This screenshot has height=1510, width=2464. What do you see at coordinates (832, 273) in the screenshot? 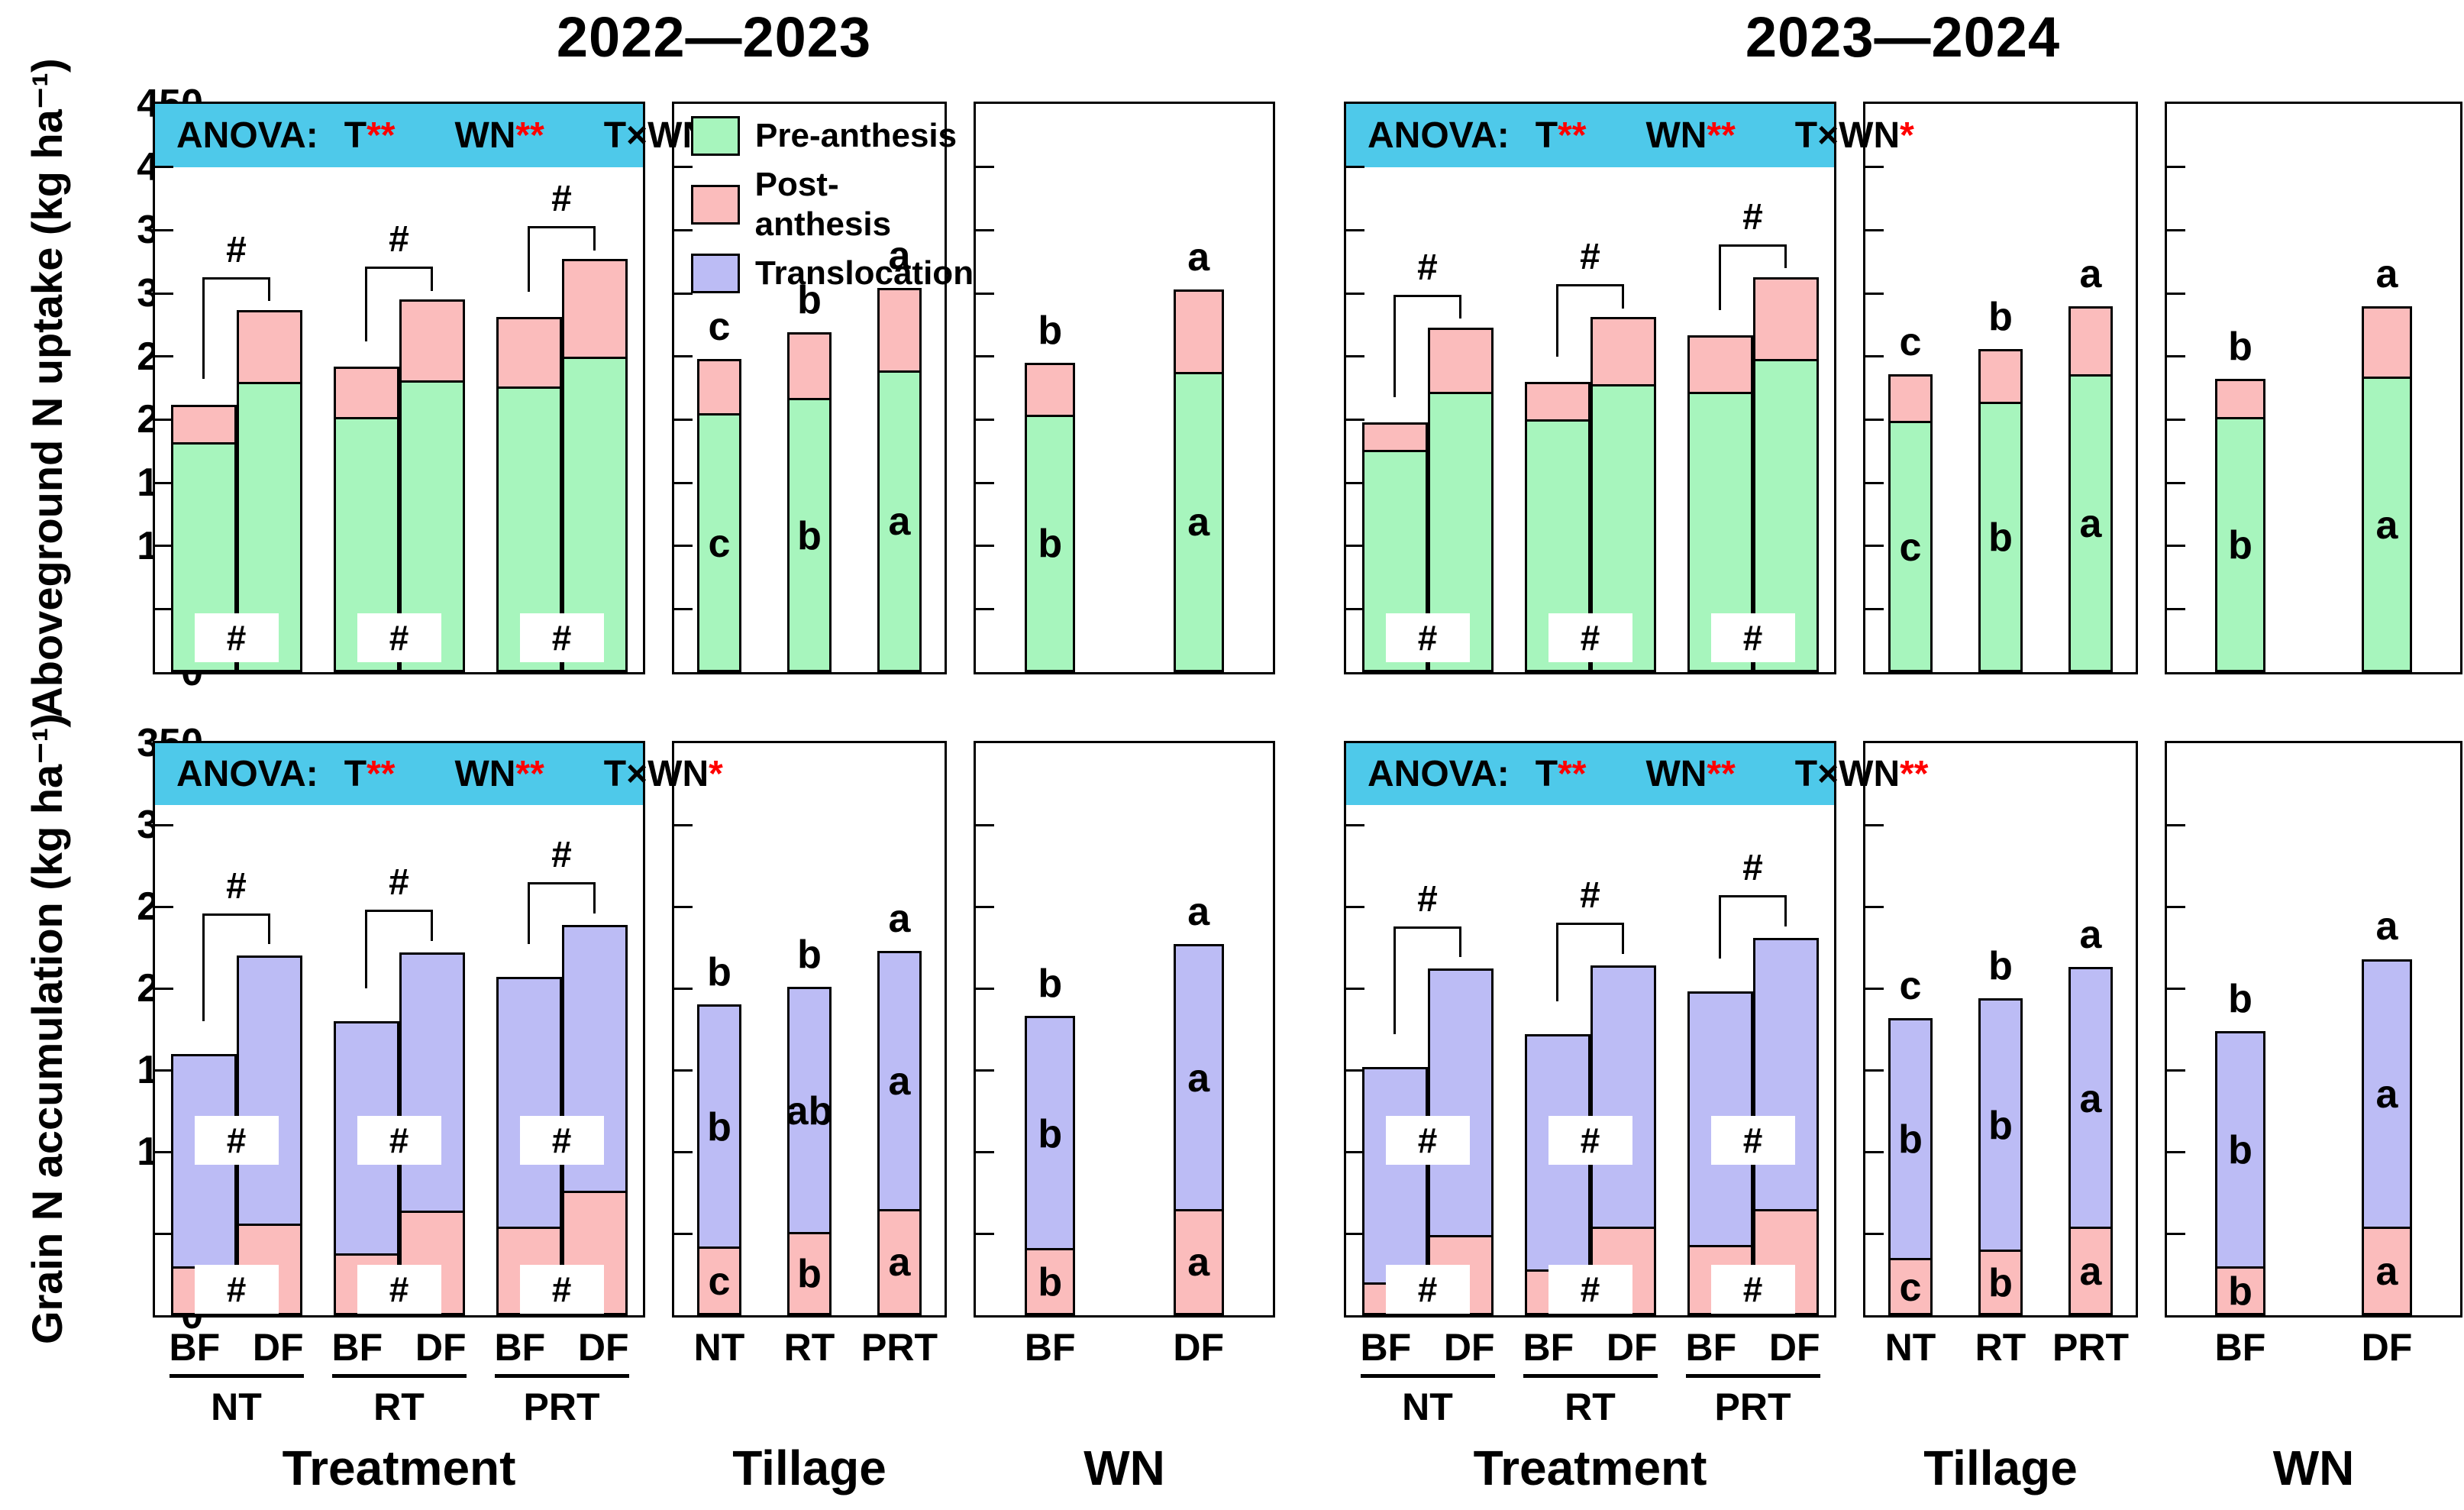
I see `legend-item: Translocation` at bounding box center [832, 273].